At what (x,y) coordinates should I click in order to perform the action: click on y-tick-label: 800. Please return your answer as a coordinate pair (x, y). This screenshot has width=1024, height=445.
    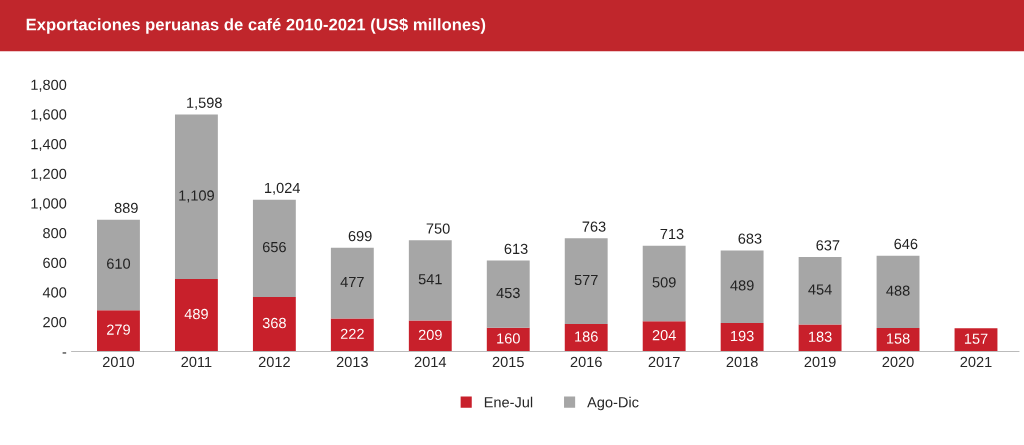
    Looking at the image, I should click on (55, 233).